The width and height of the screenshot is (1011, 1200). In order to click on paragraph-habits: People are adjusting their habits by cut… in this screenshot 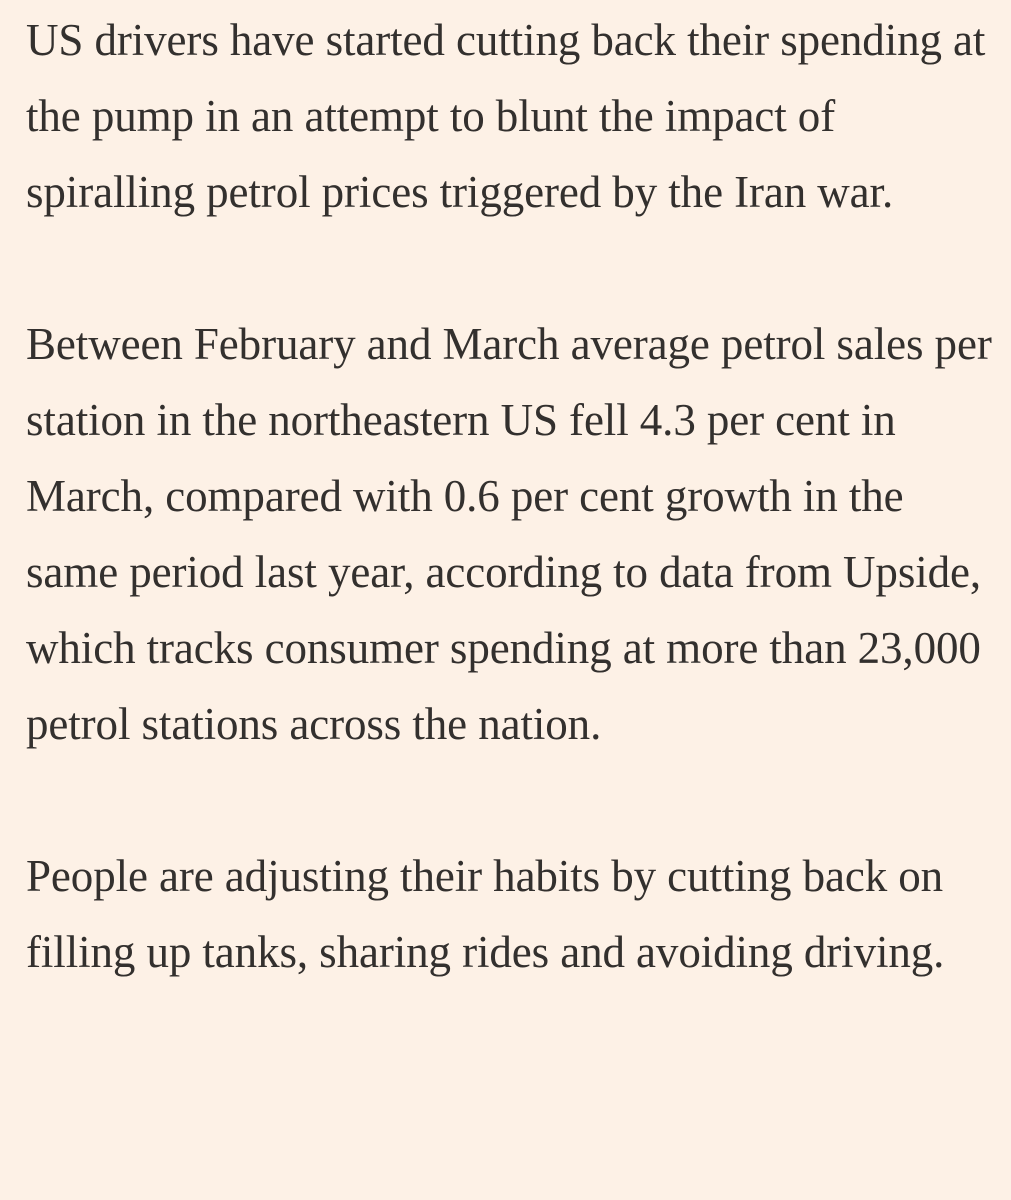, I will do `click(485, 914)`.